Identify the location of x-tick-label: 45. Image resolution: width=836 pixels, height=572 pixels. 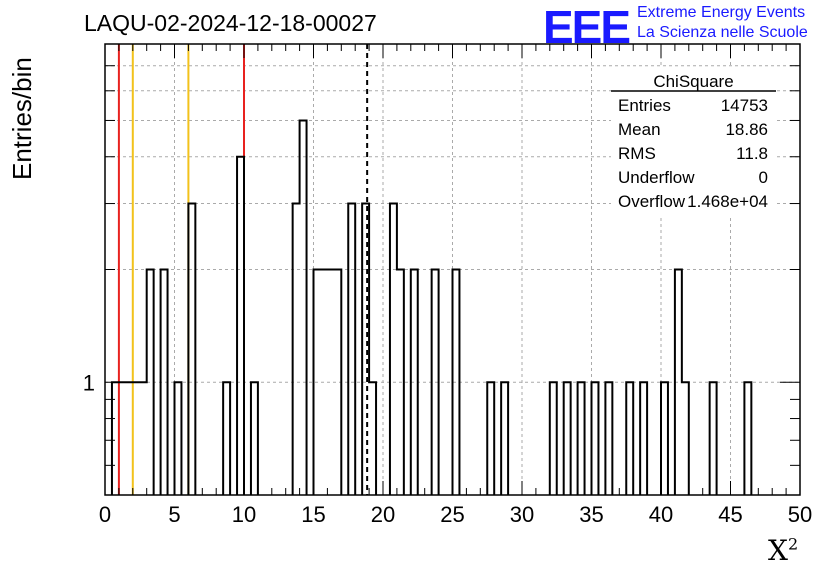
(730, 514).